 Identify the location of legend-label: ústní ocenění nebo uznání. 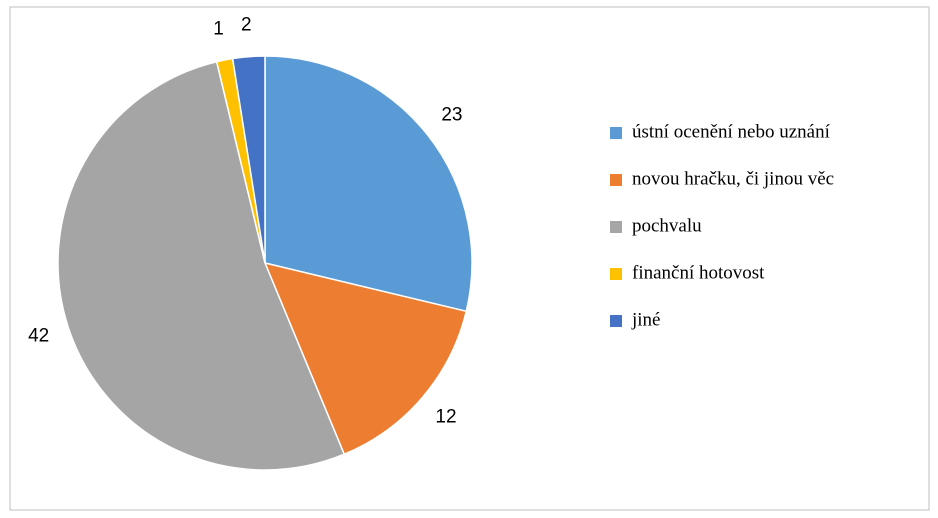
(731, 131).